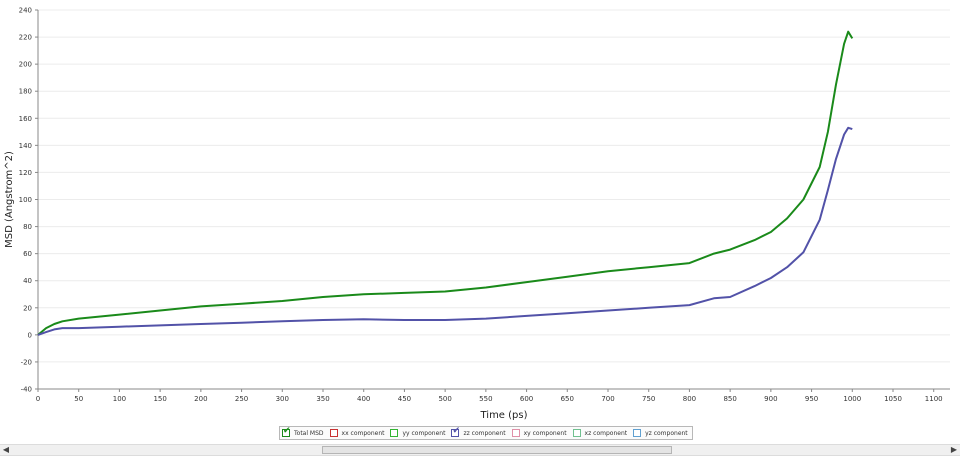 The height and width of the screenshot is (458, 960). Describe the element at coordinates (648, 399) in the screenshot. I see `x-tick-label: 750` at that location.